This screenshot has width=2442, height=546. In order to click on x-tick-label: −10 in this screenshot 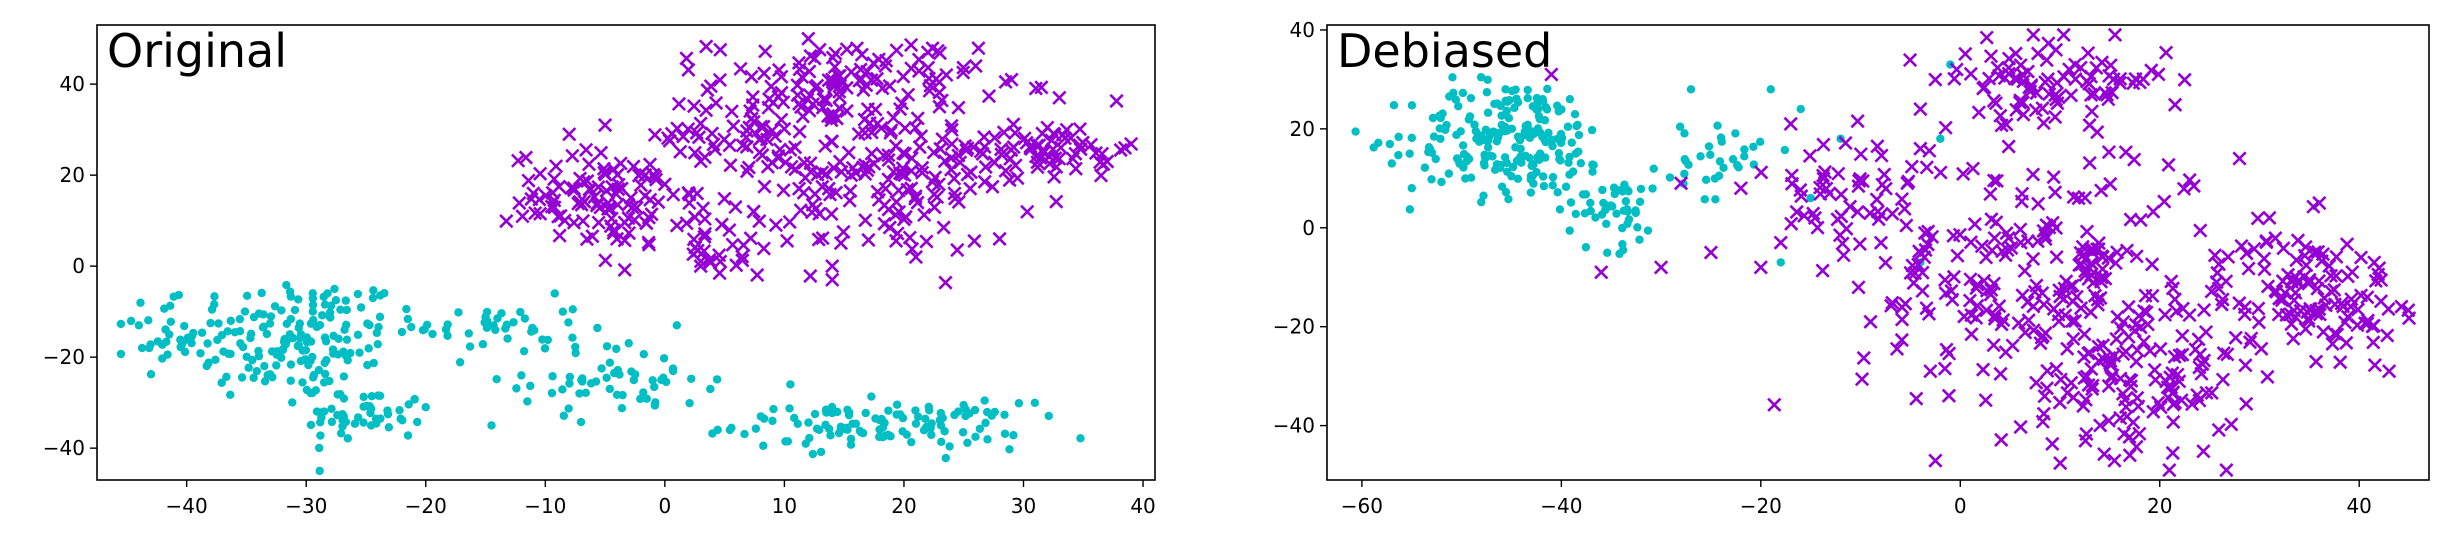, I will do `click(545, 506)`.